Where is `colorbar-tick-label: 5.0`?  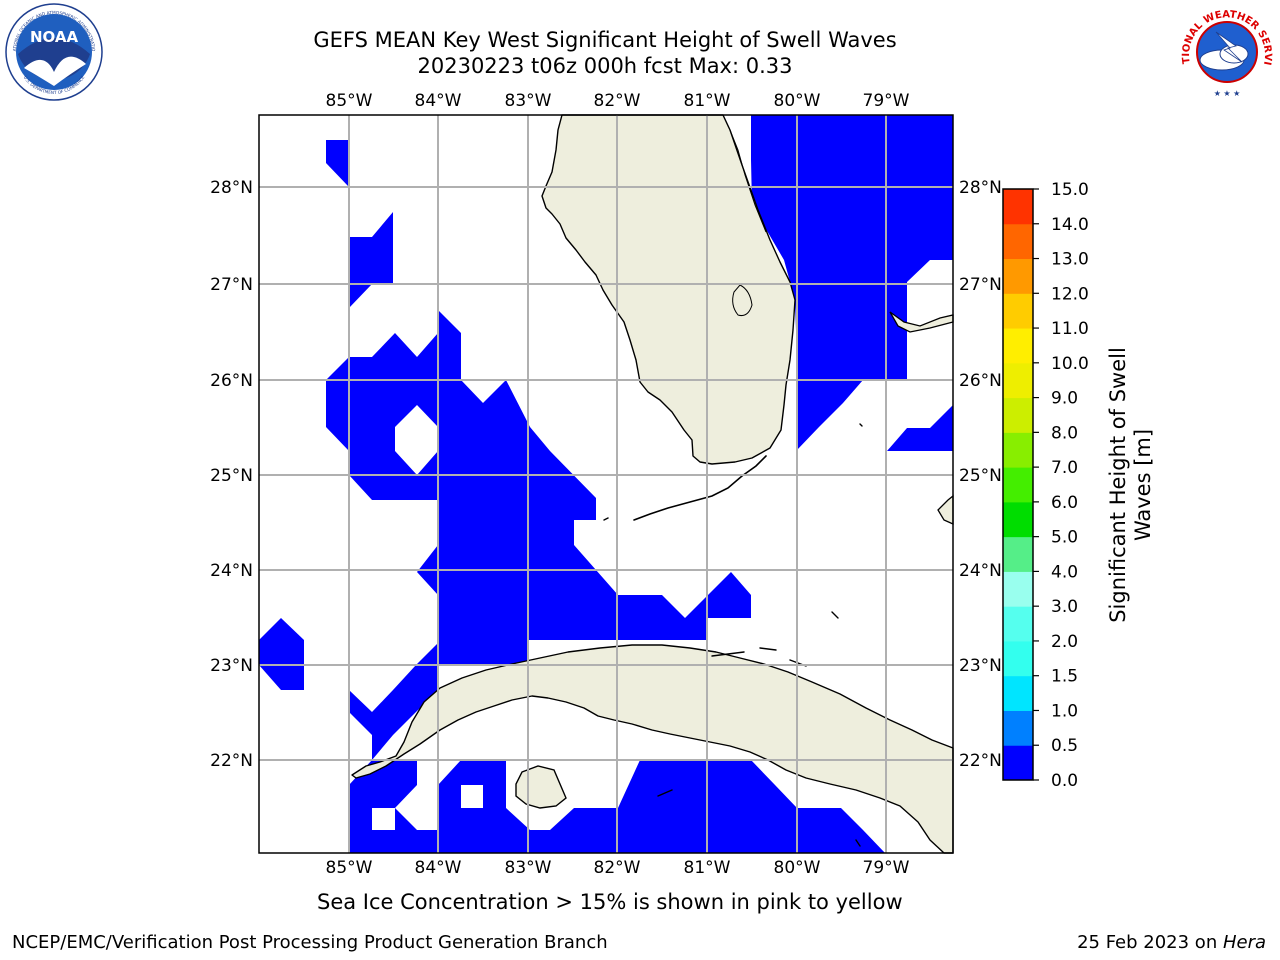
colorbar-tick-label: 5.0 is located at coordinates (1064, 538).